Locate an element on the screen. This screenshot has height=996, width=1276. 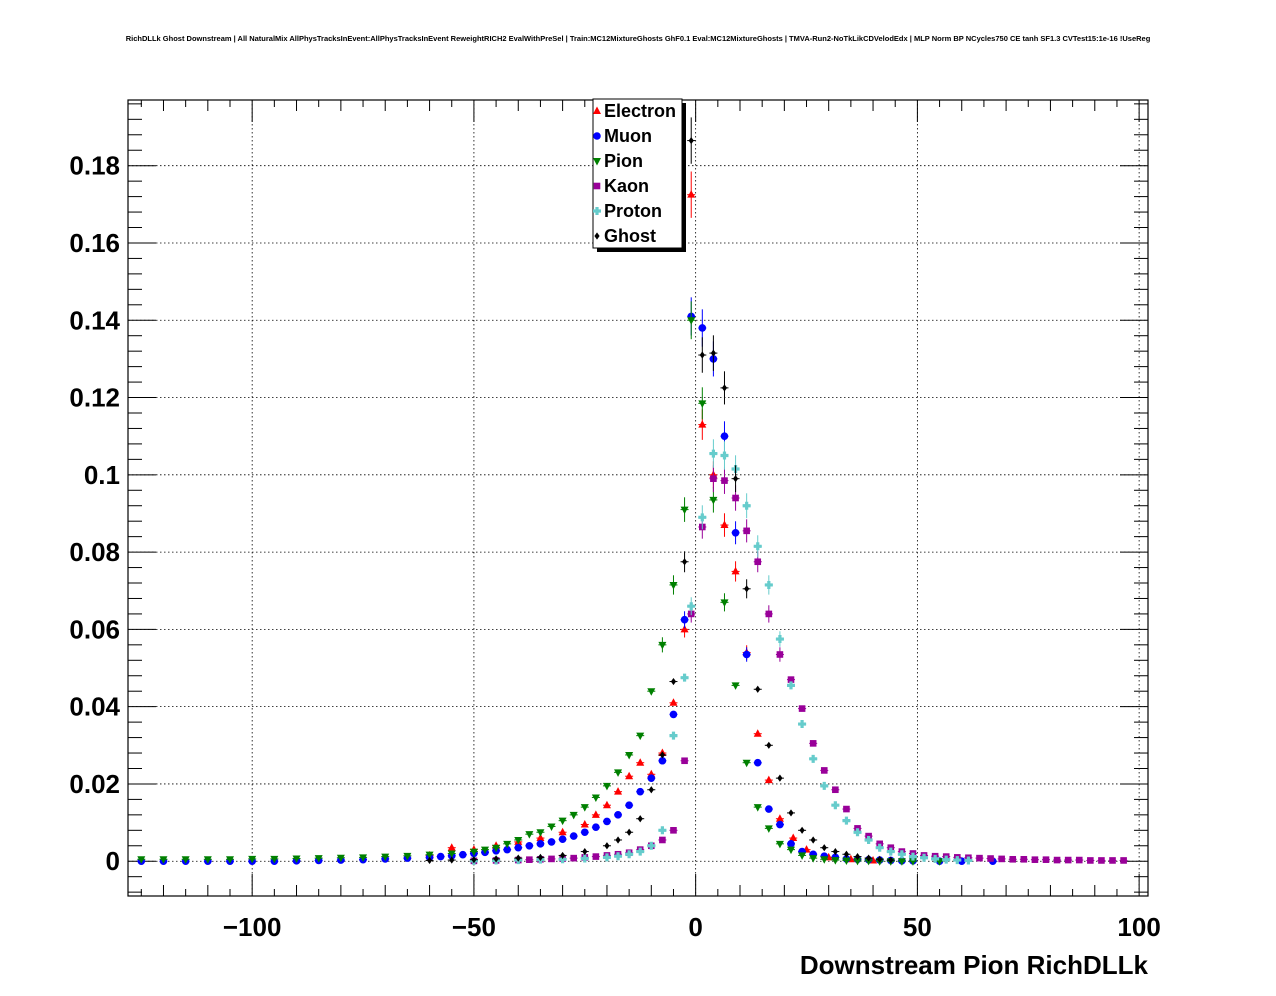
legend-box is located at coordinates (637, 173).